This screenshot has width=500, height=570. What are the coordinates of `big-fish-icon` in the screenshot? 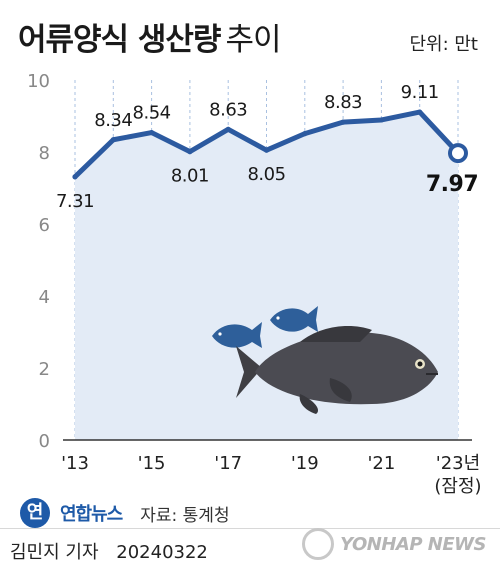 It's located at (337, 370).